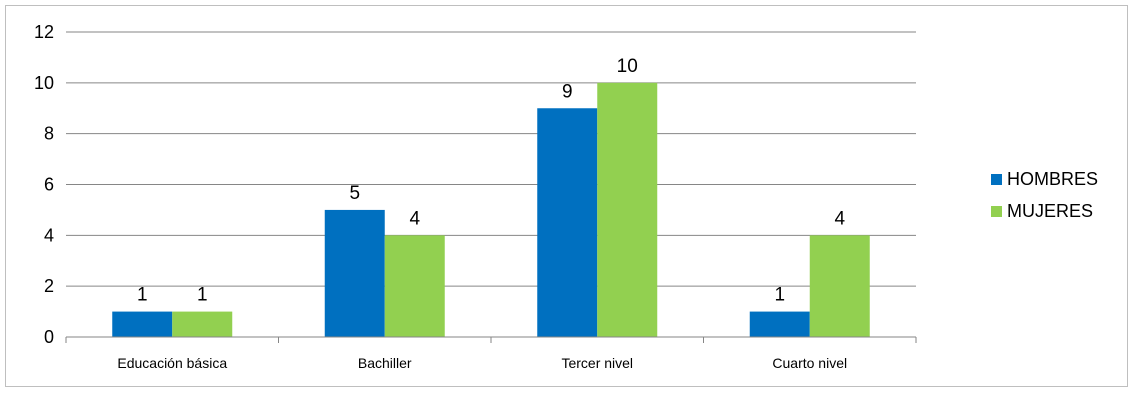  Describe the element at coordinates (839, 218) in the screenshot. I see `data-label-mujeres-3: 4` at that location.